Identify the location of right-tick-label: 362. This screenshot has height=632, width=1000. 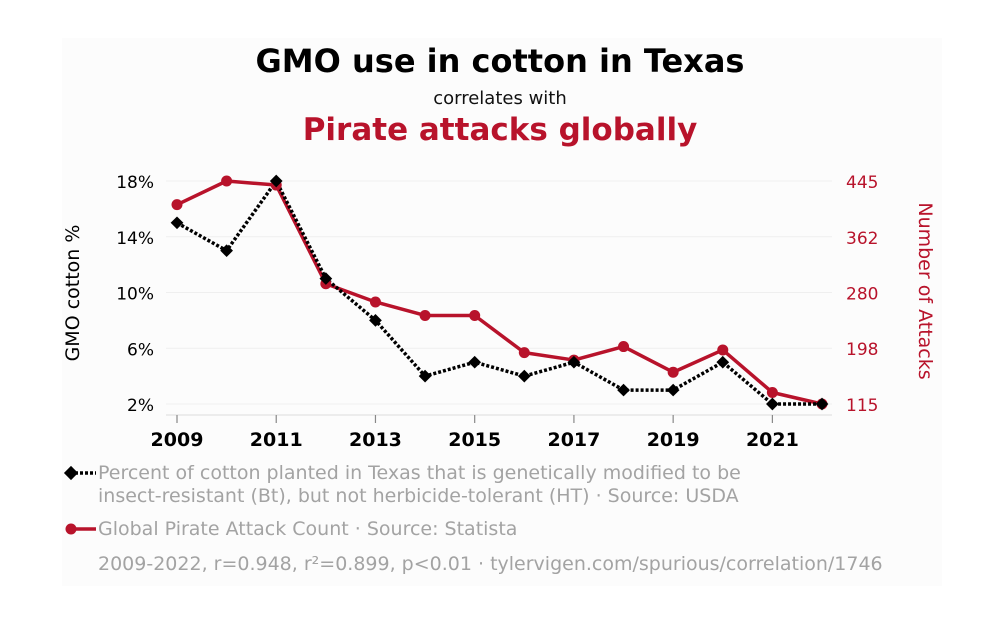
(862, 239).